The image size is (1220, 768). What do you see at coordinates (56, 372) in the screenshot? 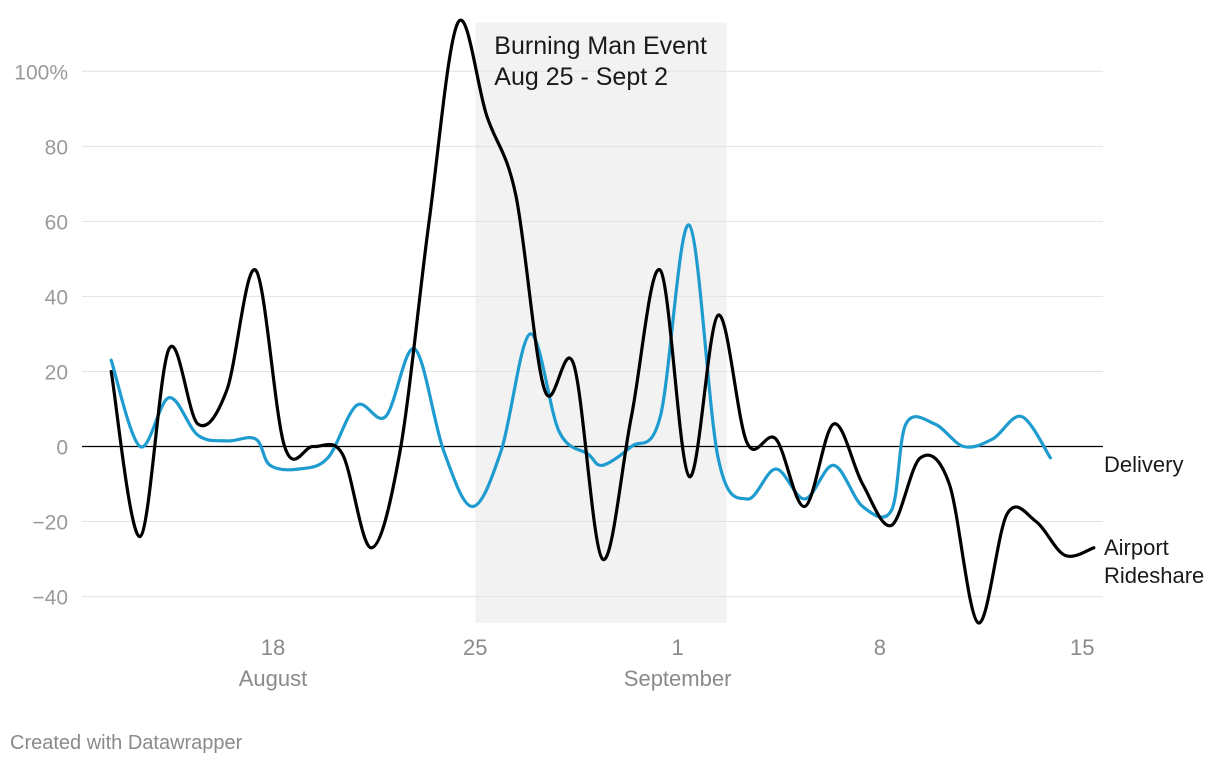
I see `y-tick-label: 20` at bounding box center [56, 372].